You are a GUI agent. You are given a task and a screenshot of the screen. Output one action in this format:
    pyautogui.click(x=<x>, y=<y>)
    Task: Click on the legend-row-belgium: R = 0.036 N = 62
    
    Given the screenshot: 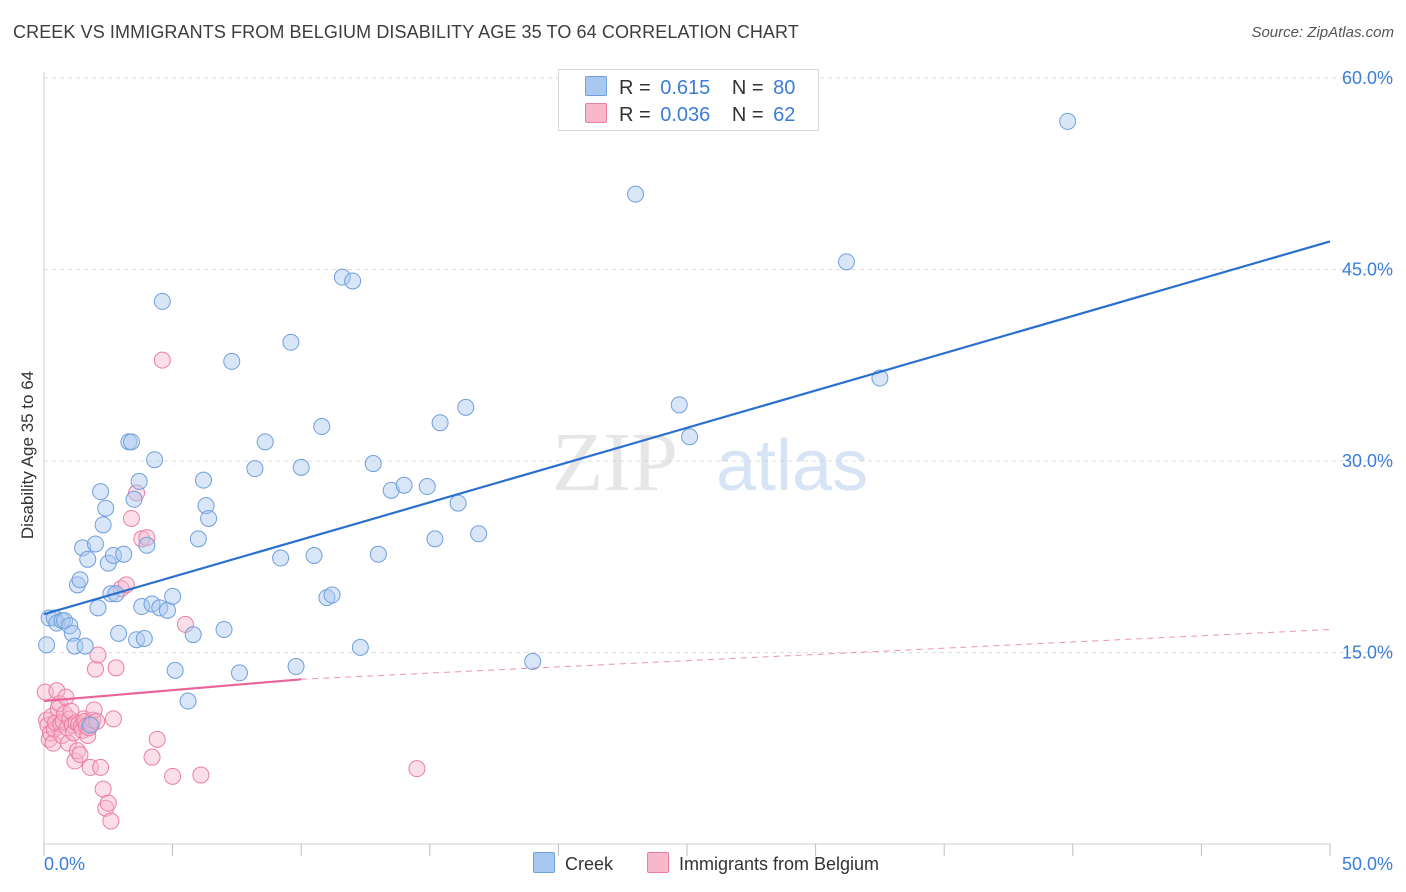 What is the action you would take?
    pyautogui.click(x=690, y=115)
    